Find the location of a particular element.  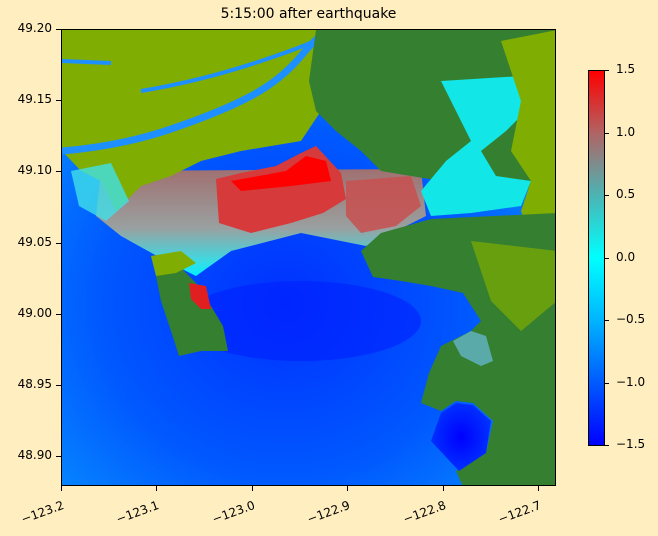

y-tick-label: 49.10 is located at coordinates (34, 170).